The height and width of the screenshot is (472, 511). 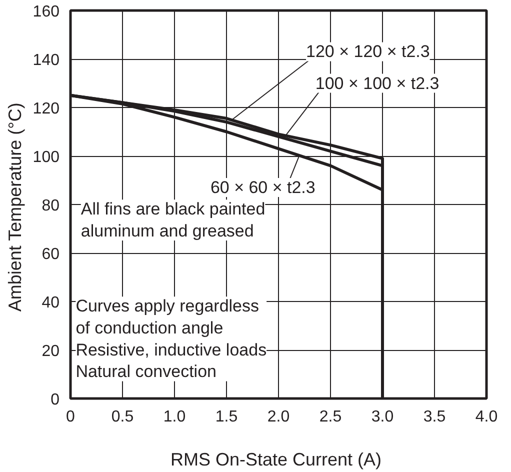 What do you see at coordinates (51, 303) in the screenshot?
I see `y-tick-label: 40` at bounding box center [51, 303].